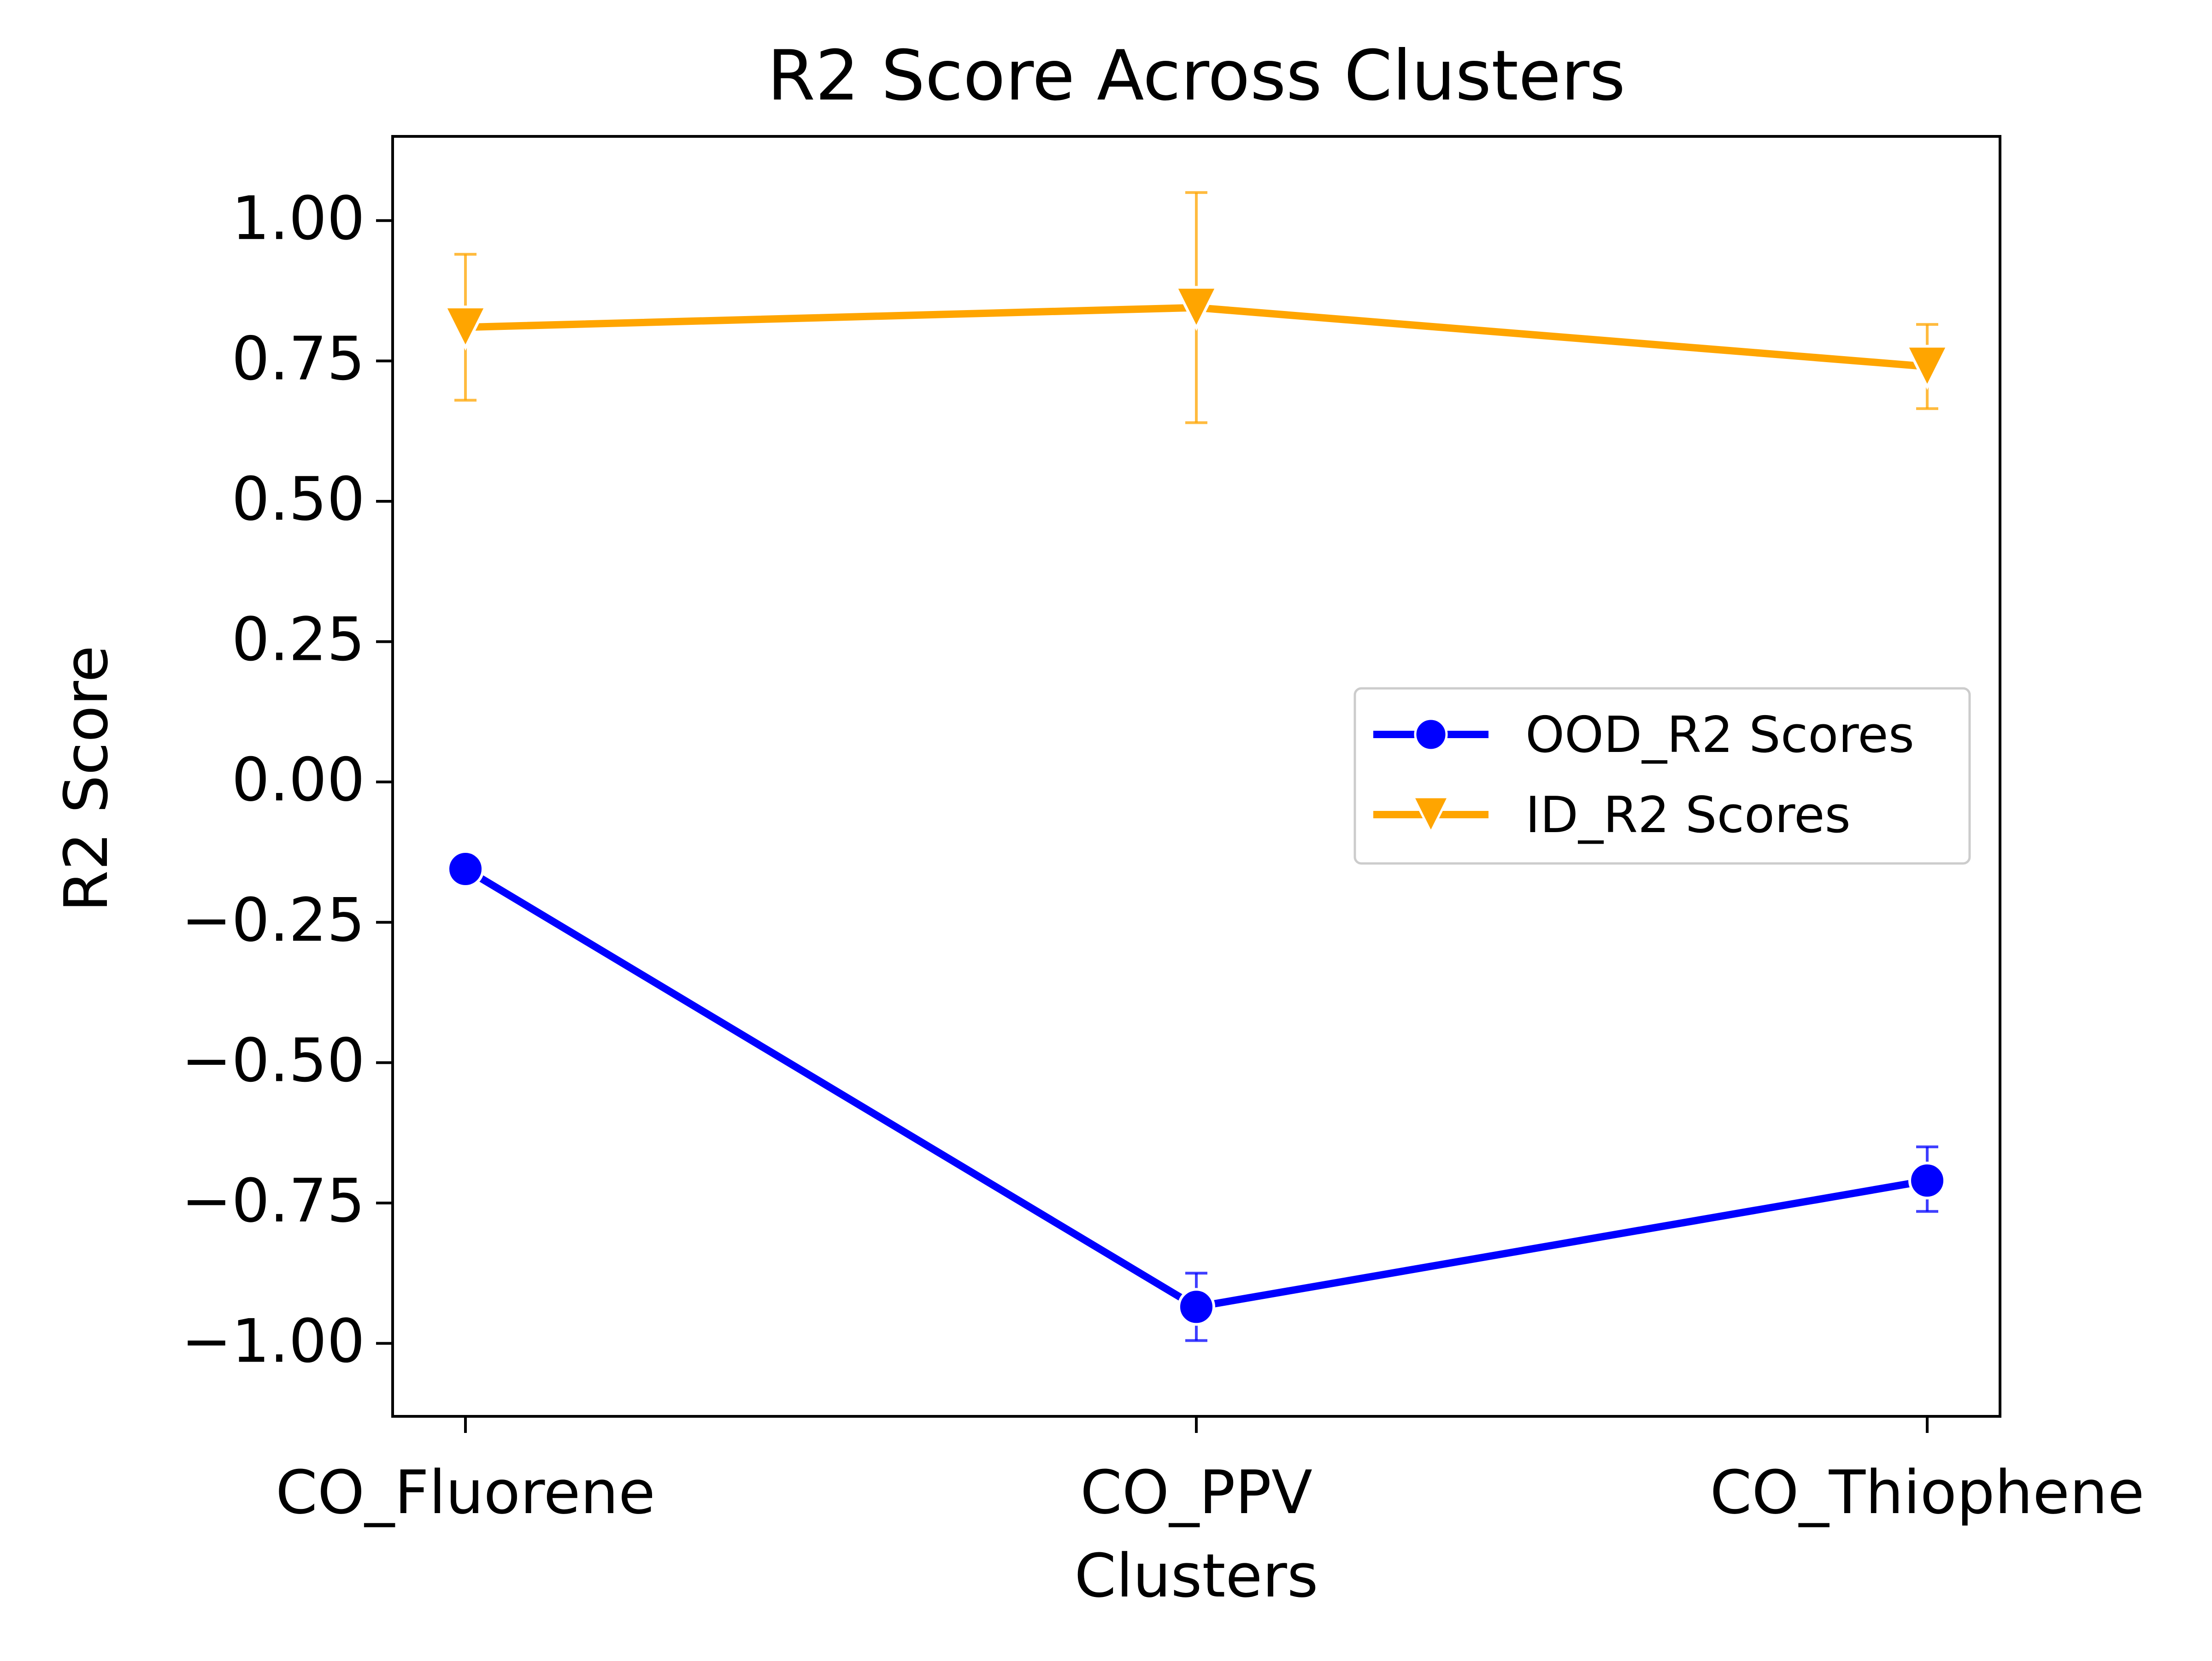 This screenshot has height=1661, width=2212. Describe the element at coordinates (273, 1341) in the screenshot. I see `y-tick-label: −1.00` at that location.